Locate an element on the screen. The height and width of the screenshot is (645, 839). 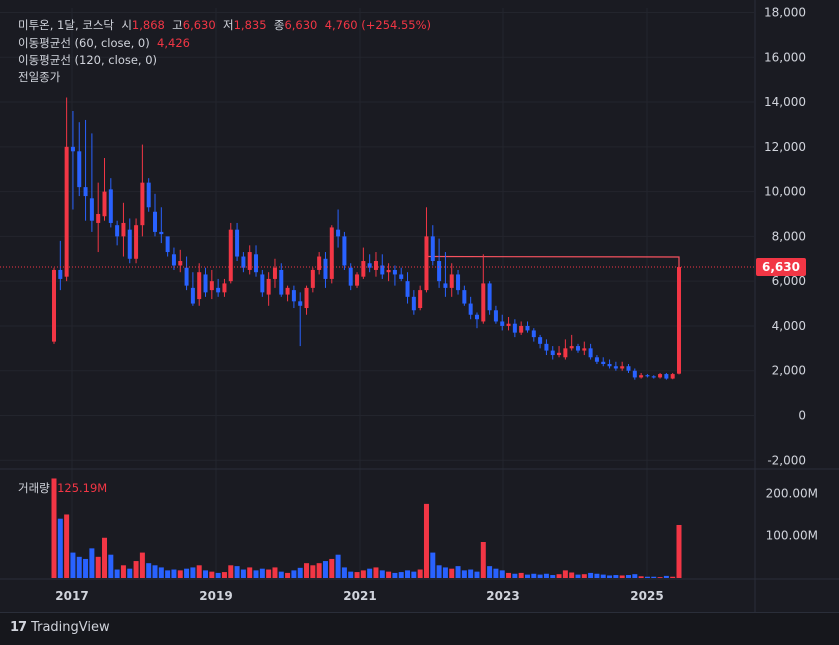
prev-close-label: 전일종가 is located at coordinates (39, 77).